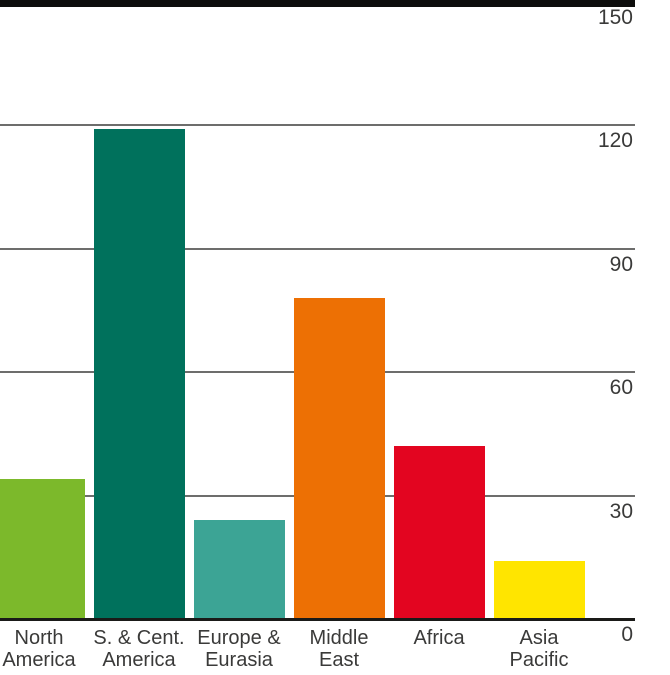  What do you see at coordinates (621, 387) in the screenshot?
I see `y-tick-label-60: 60` at bounding box center [621, 387].